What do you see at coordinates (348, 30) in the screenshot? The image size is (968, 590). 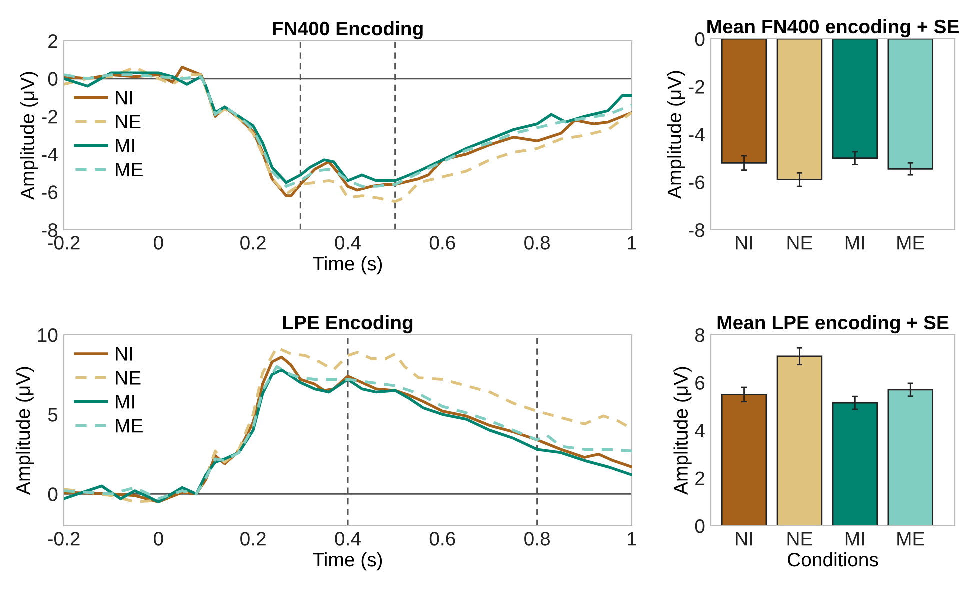 I see `chart-title: FN400 Encoding` at bounding box center [348, 30].